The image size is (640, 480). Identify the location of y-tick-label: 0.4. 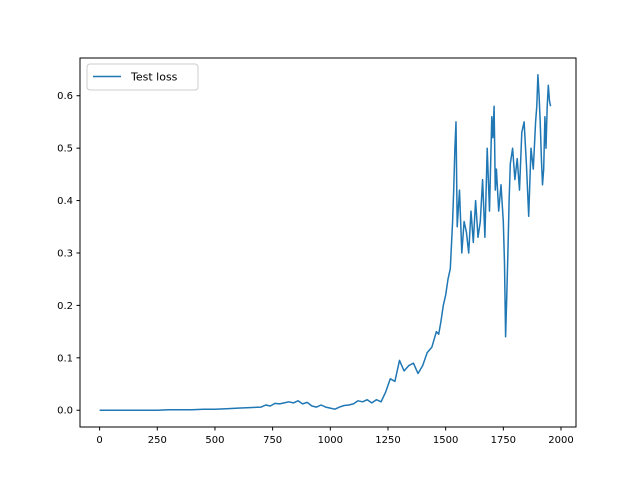
(65, 201).